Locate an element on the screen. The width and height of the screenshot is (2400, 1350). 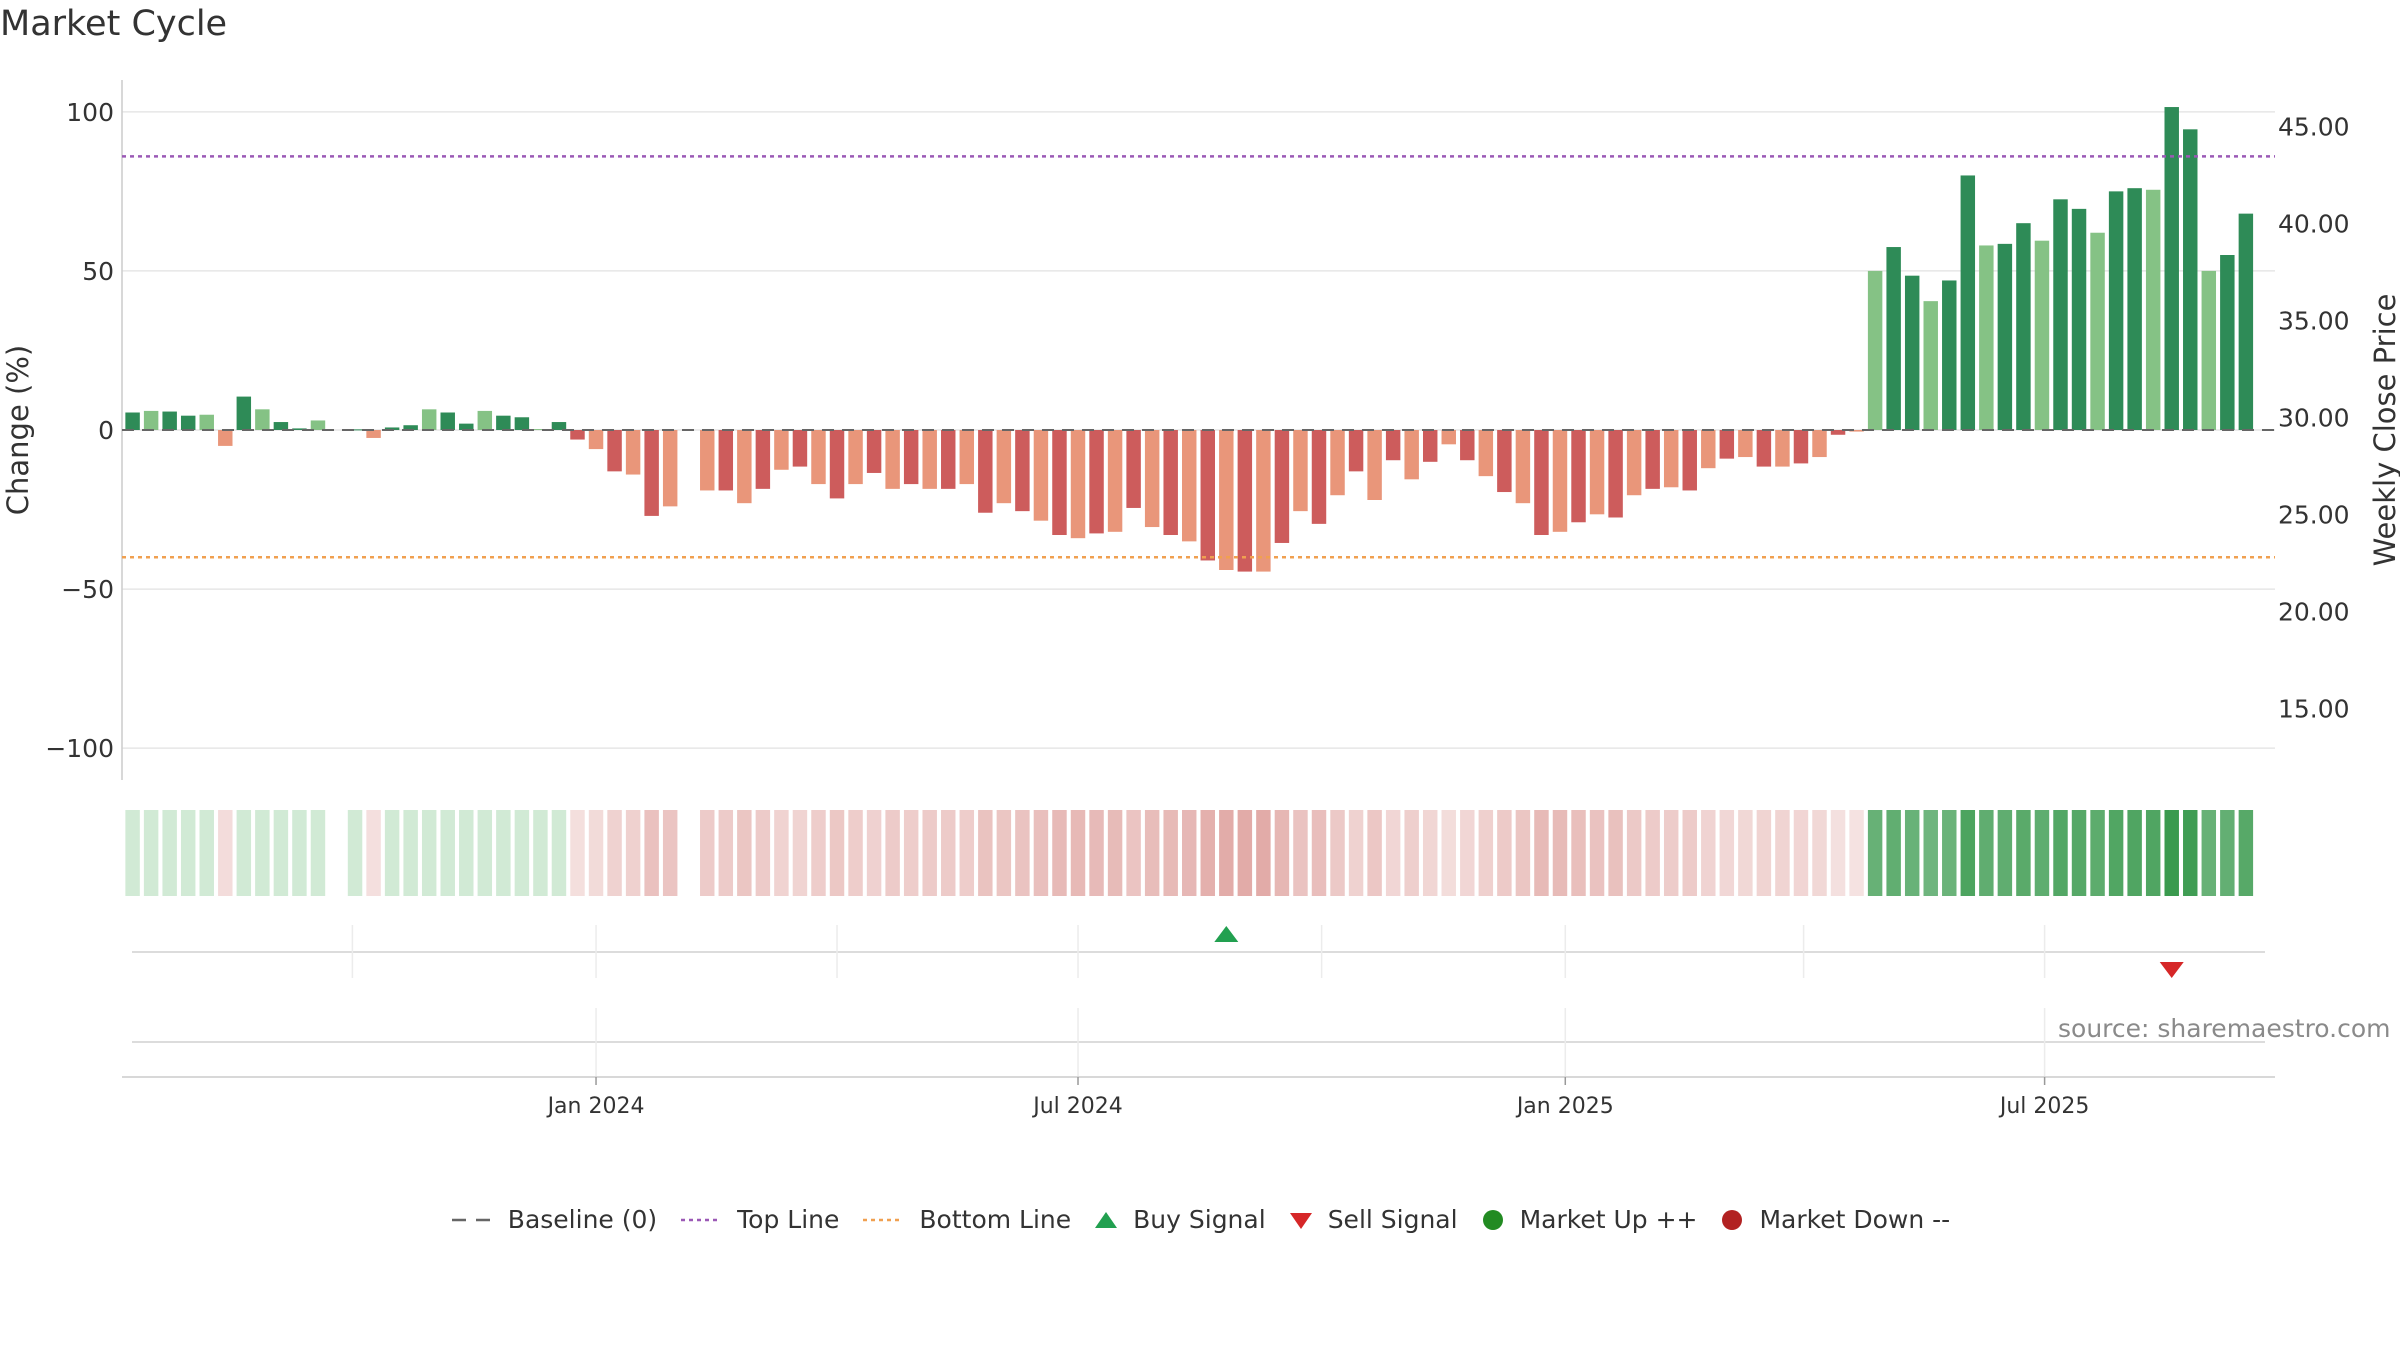
y2-tick-label: 25.00 is located at coordinates (2314, 514).